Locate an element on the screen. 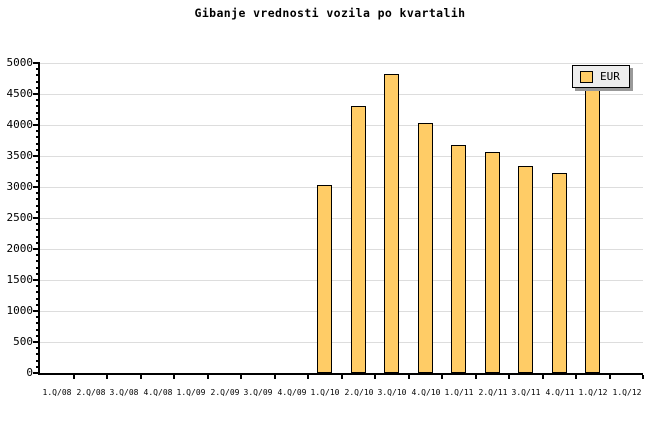  y-tick-label: 3500 is located at coordinates (20, 155).